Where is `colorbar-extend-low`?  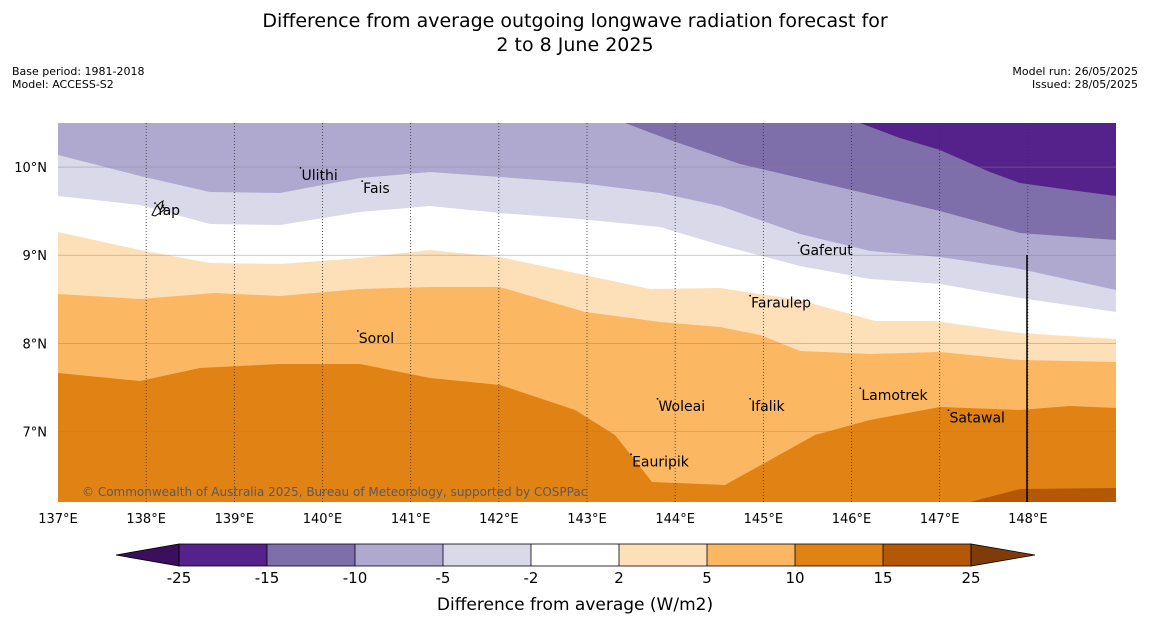 colorbar-extend-low is located at coordinates (147, 555).